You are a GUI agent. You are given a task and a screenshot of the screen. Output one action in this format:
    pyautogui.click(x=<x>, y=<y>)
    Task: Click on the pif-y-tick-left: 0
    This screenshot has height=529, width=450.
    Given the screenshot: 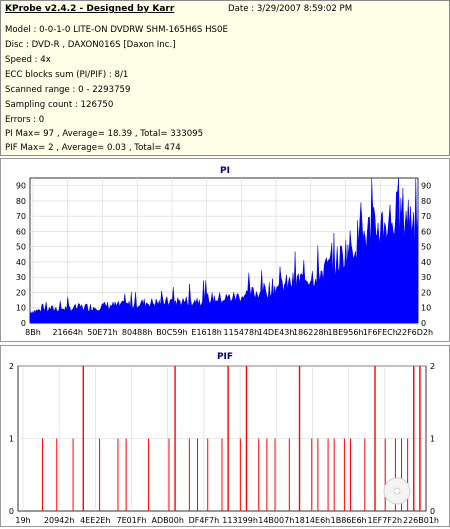 What is the action you would take?
    pyautogui.click(x=11, y=511)
    